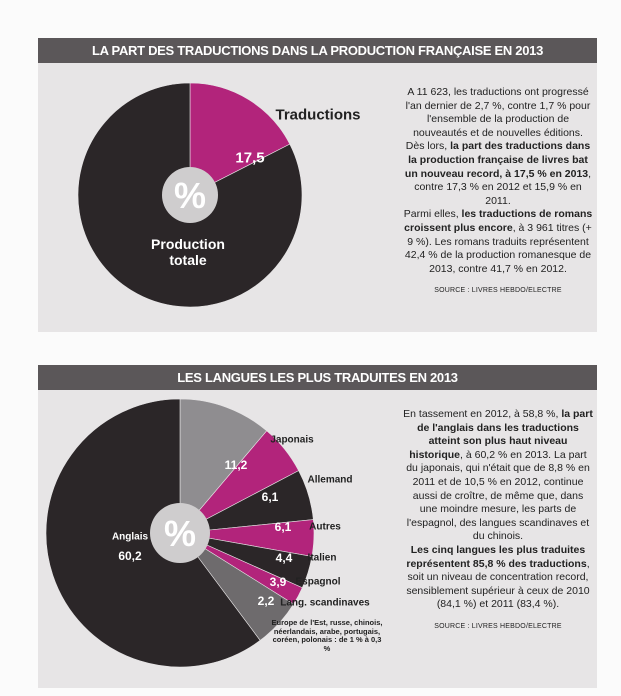 Image resolution: width=621 pixels, height=696 pixels. I want to click on value-label: 11,2, so click(236, 465).